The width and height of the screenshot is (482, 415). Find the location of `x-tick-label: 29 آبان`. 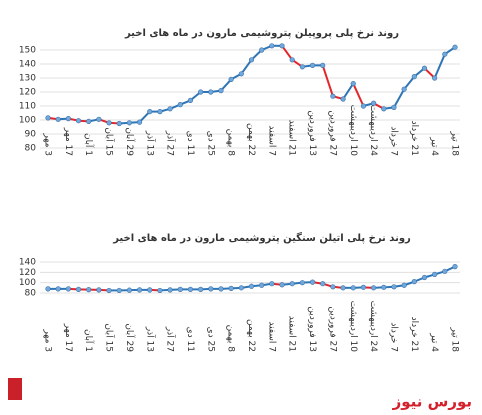

x-tick-label: 29 آبان is located at coordinates (130, 141).